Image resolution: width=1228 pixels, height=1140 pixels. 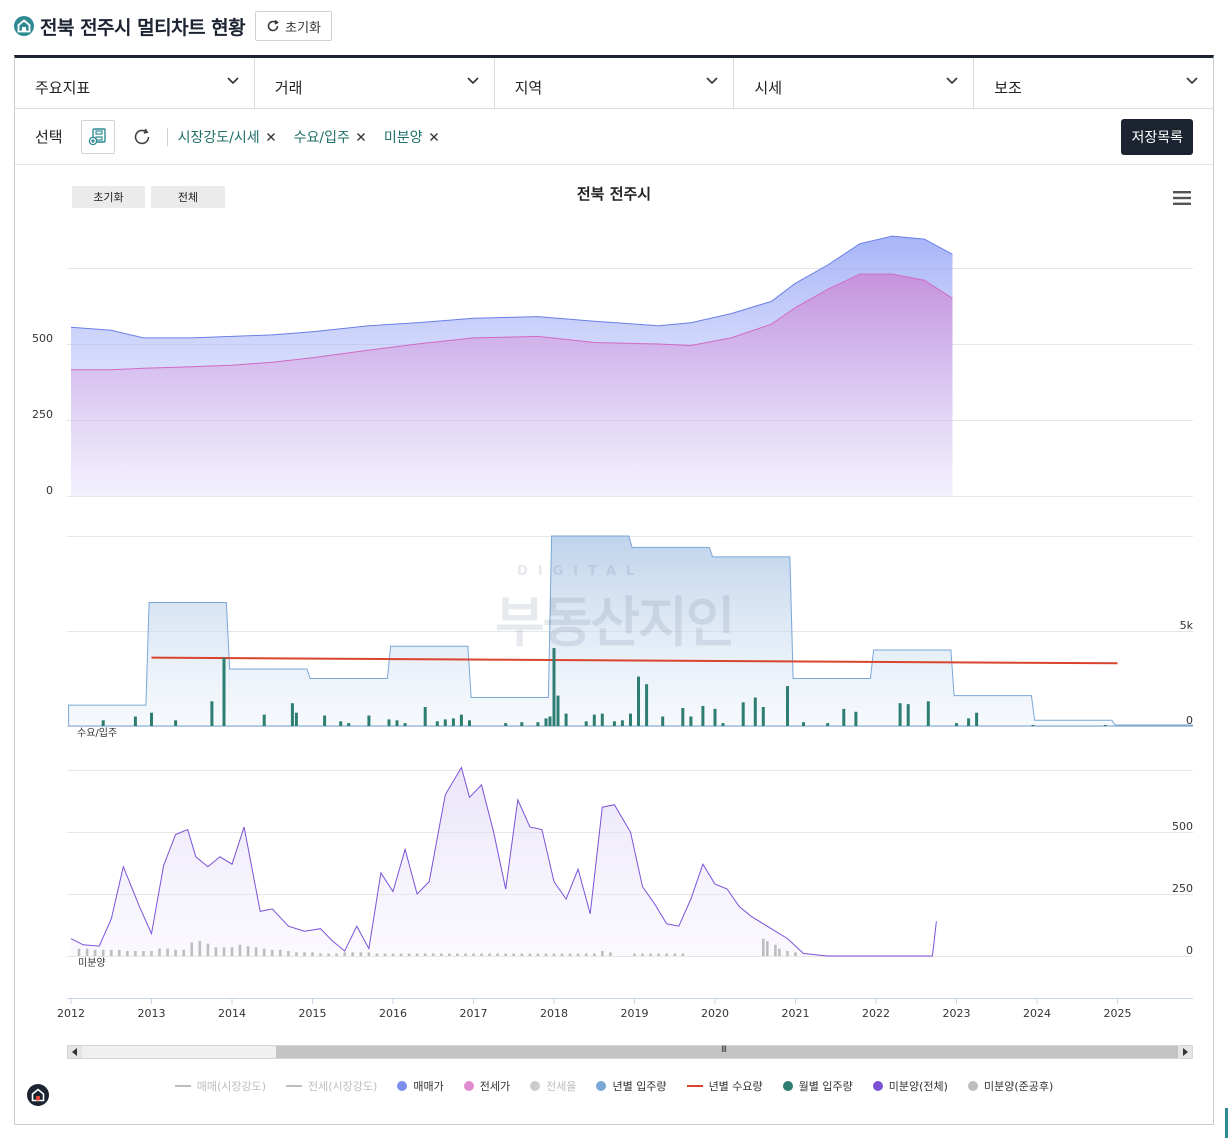 I want to click on legend-label: 미분양(준공후), so click(x=1018, y=1086).